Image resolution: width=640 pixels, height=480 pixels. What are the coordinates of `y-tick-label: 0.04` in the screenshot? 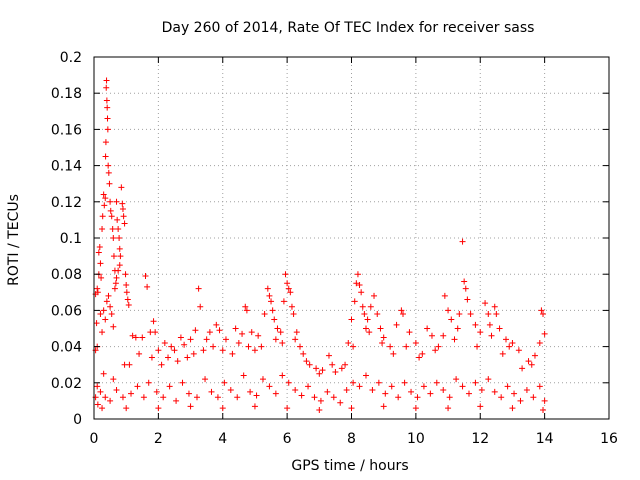 It's located at (66, 348).